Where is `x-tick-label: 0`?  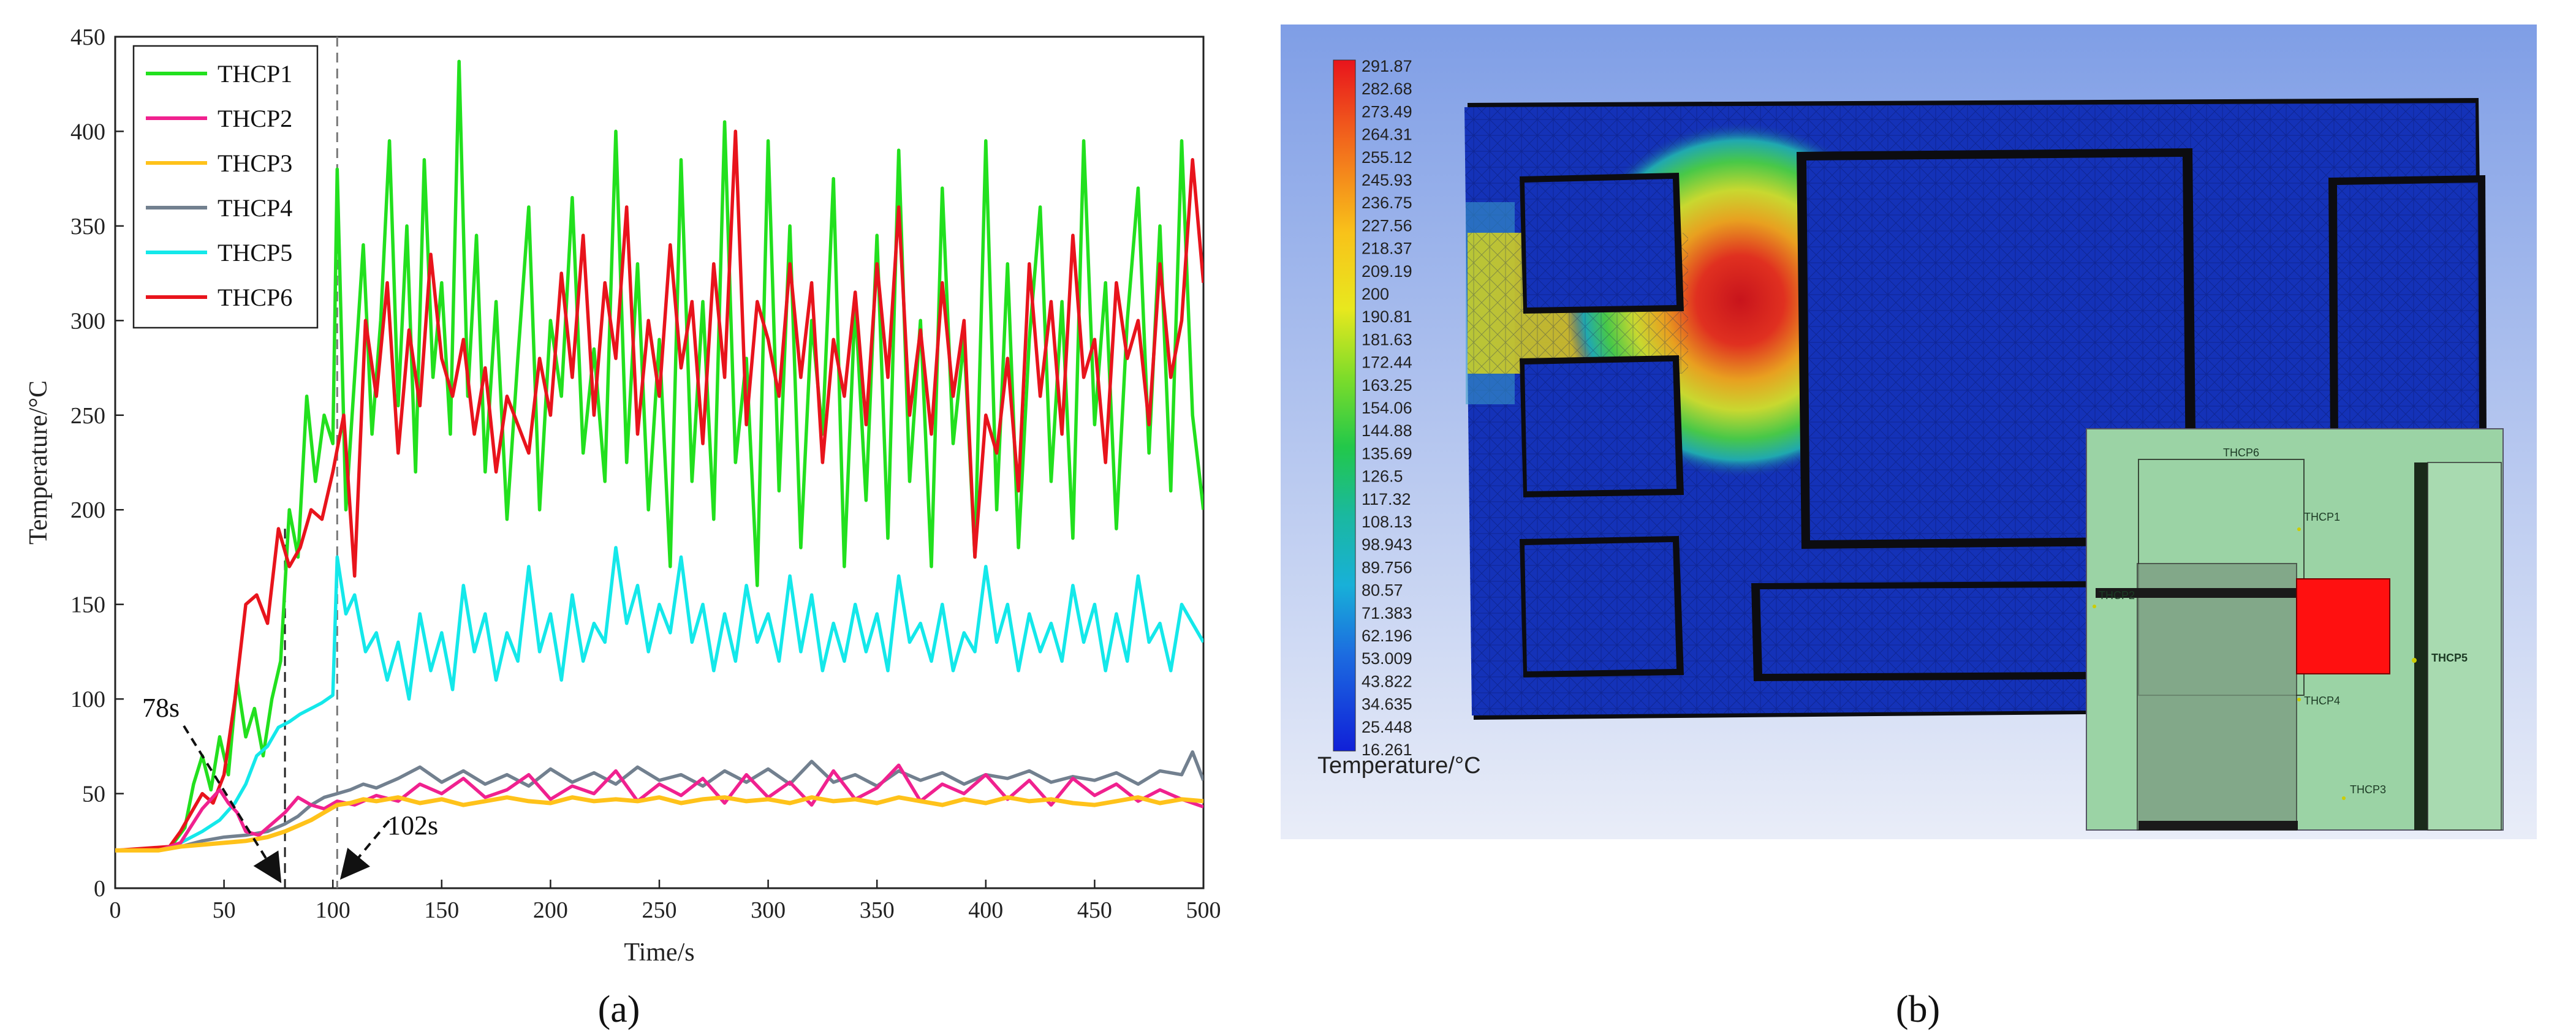 x-tick-label: 0 is located at coordinates (115, 910).